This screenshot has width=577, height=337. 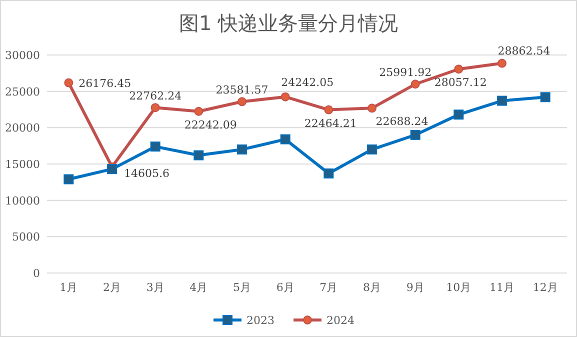 I want to click on data-label: 25991.92, so click(x=405, y=73).